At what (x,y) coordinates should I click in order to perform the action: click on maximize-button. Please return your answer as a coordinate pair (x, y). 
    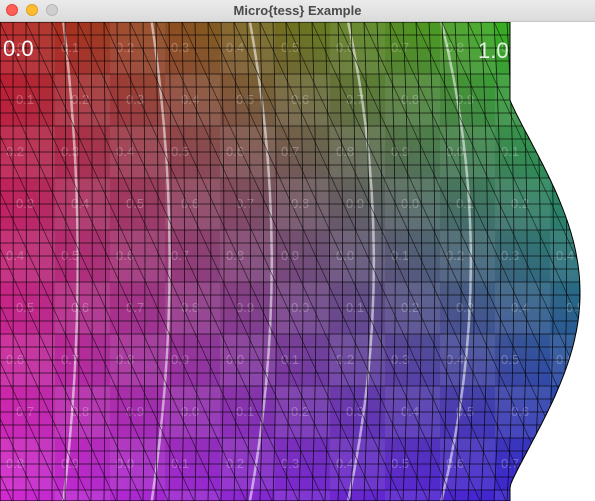
    Looking at the image, I should click on (52, 10).